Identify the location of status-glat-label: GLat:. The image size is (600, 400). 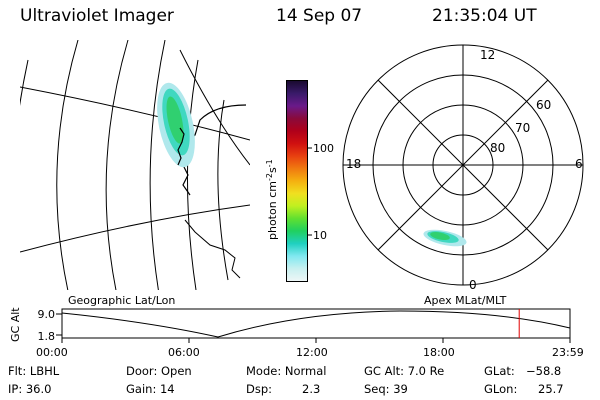
(499, 371).